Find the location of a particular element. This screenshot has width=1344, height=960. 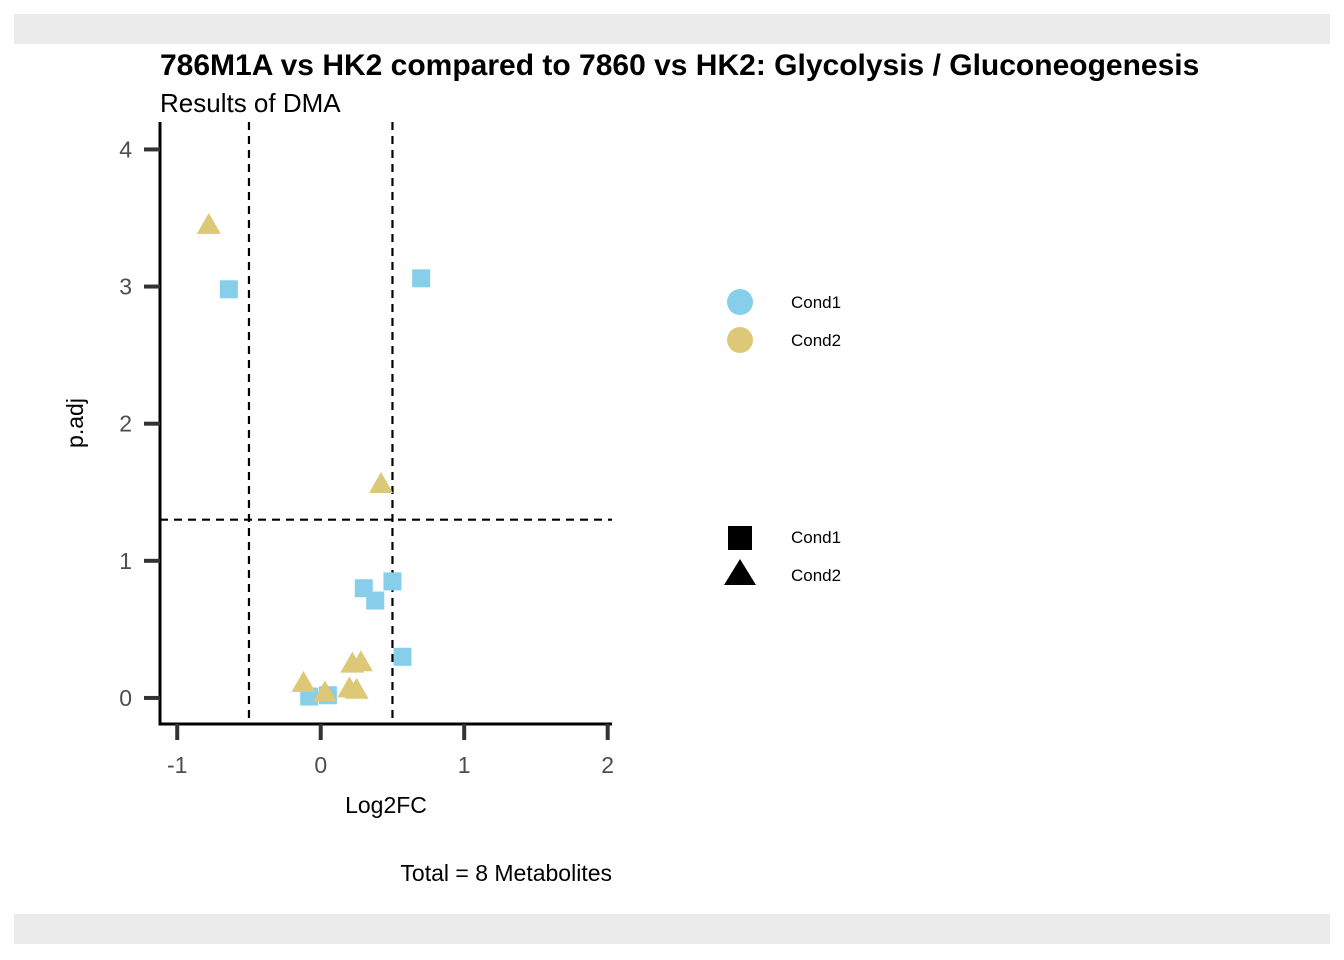

y-tick-label: 4 is located at coordinates (125, 149).